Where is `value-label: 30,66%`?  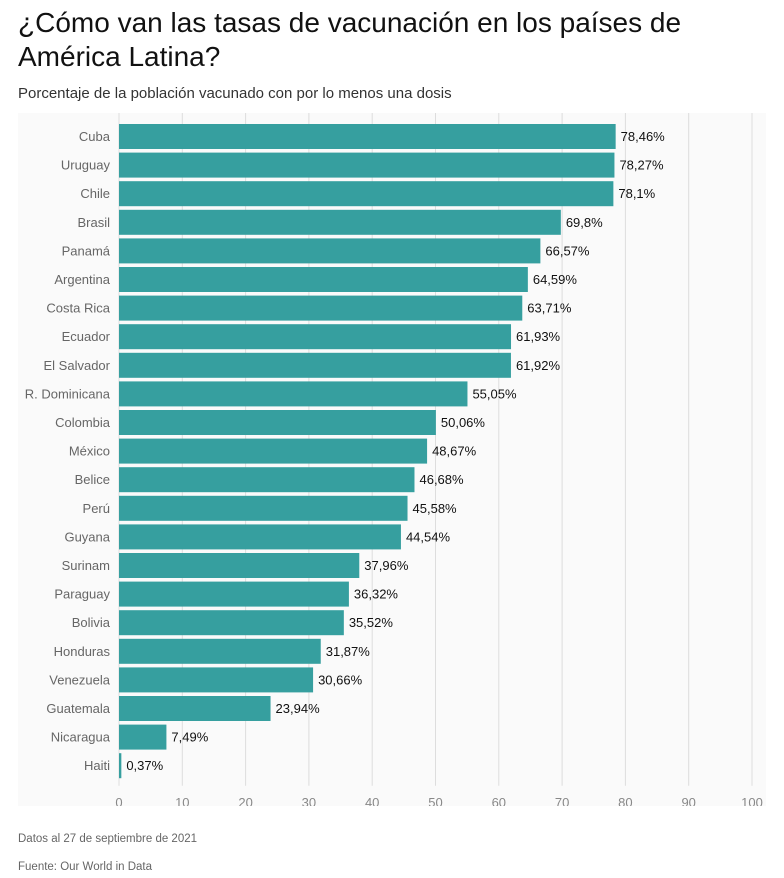 value-label: 30,66% is located at coordinates (340, 679).